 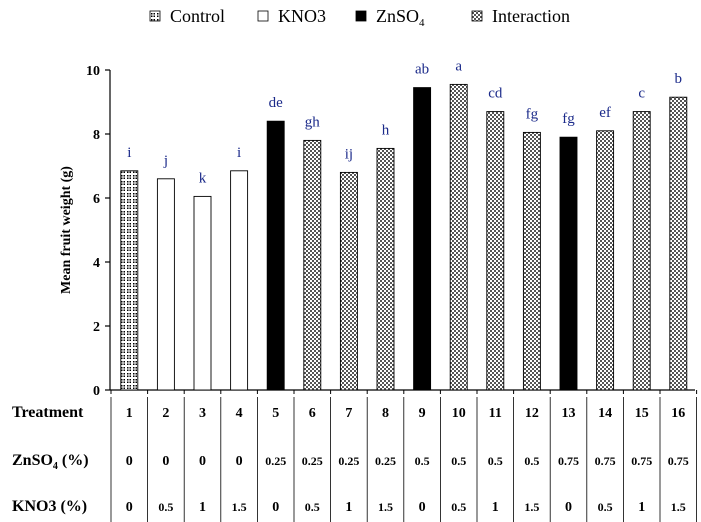 What do you see at coordinates (203, 178) in the screenshot?
I see `significance-letter: k` at bounding box center [203, 178].